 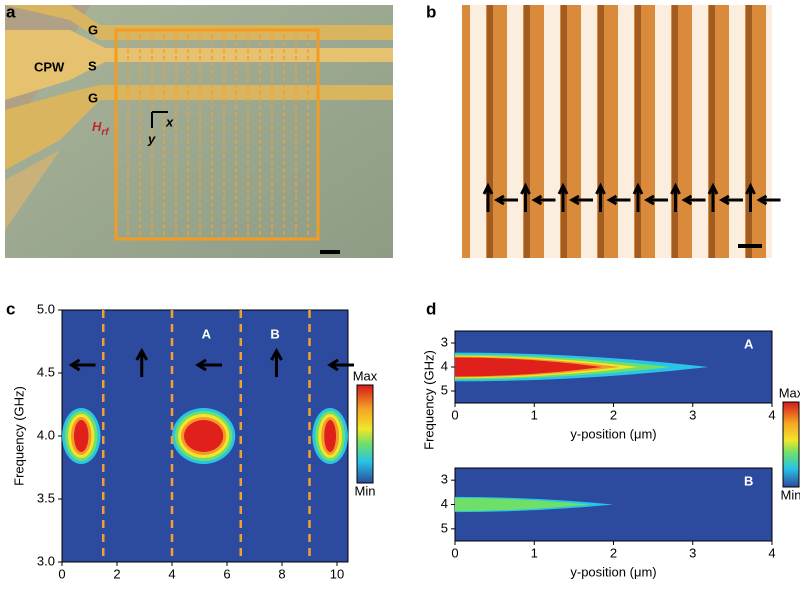 I want to click on annotation: B, so click(x=274, y=333).